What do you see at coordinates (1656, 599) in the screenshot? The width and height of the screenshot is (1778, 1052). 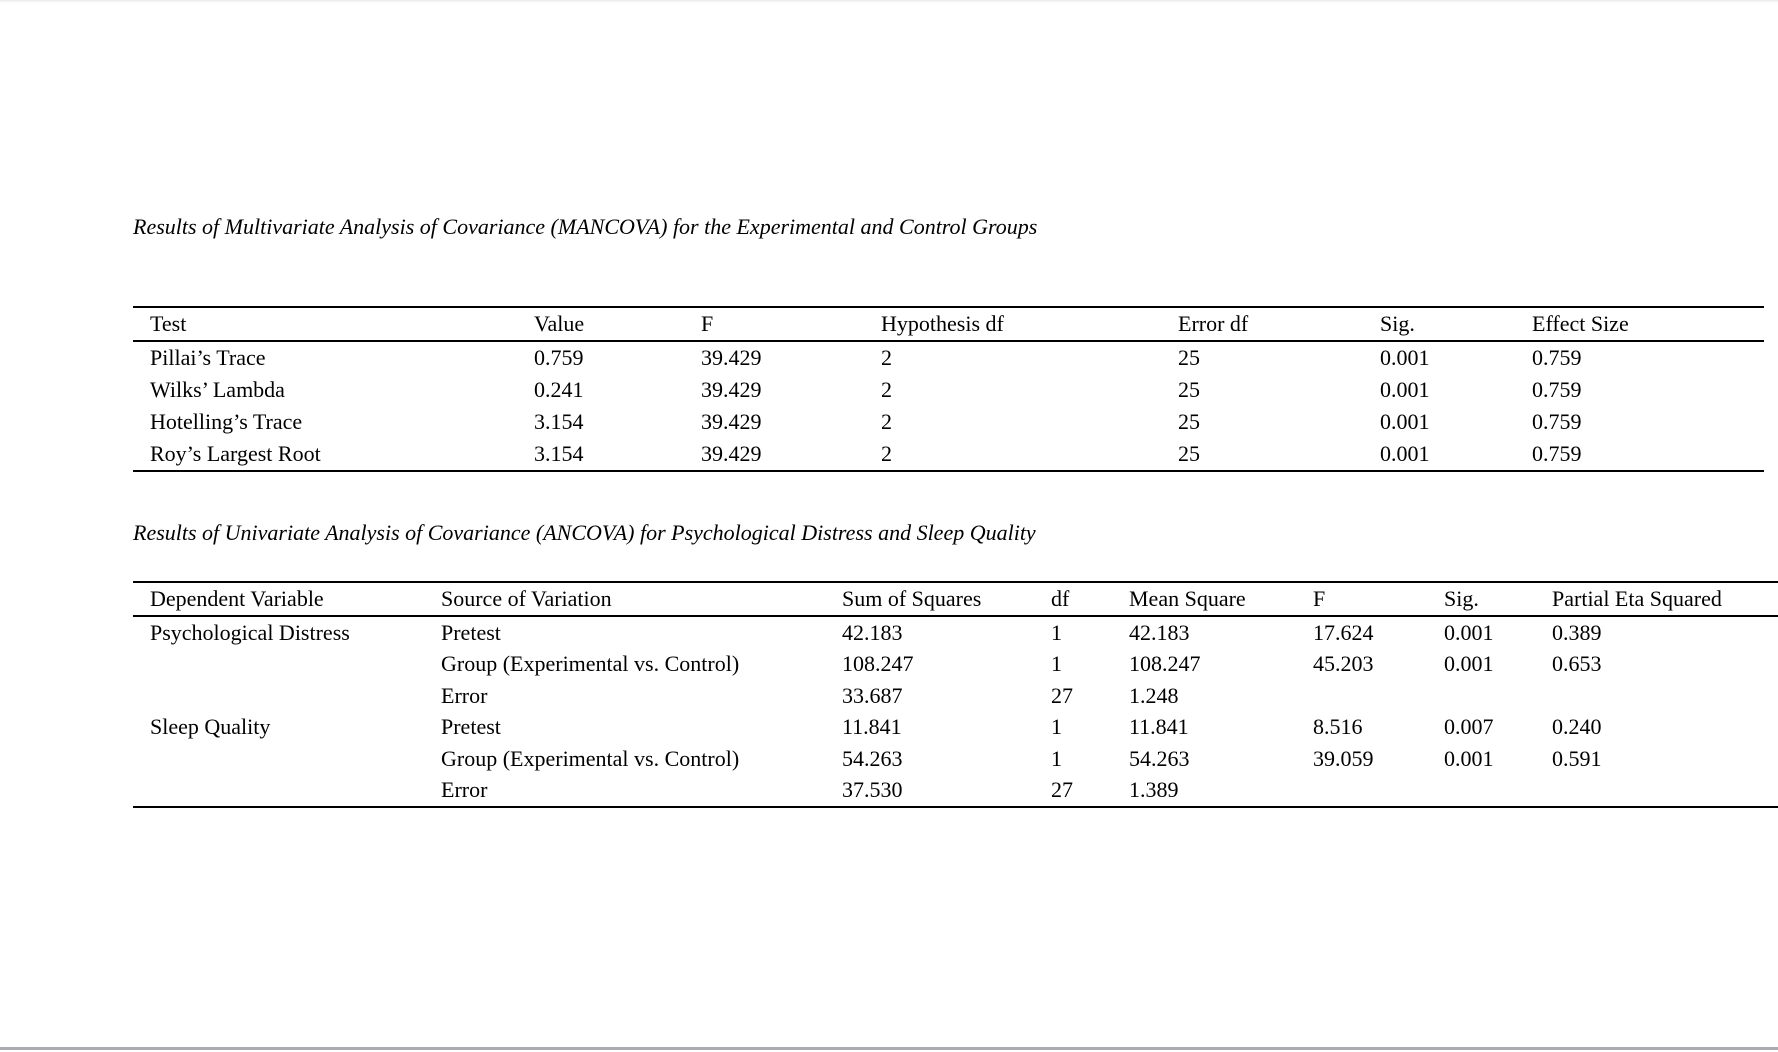 I see `column-header: Partial Eta Squared` at bounding box center [1656, 599].